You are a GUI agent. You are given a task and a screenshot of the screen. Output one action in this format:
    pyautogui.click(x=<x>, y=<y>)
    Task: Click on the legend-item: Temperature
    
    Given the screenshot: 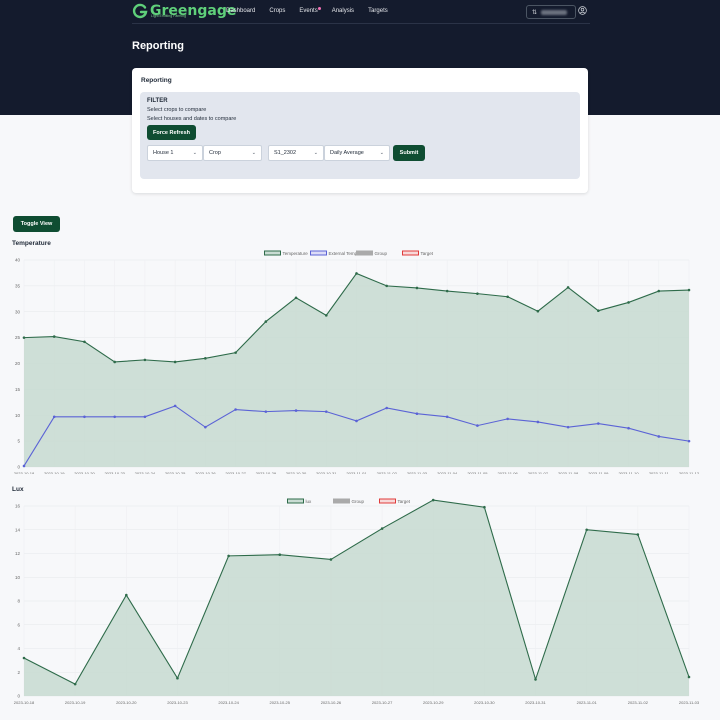 What is the action you would take?
    pyautogui.click(x=286, y=253)
    